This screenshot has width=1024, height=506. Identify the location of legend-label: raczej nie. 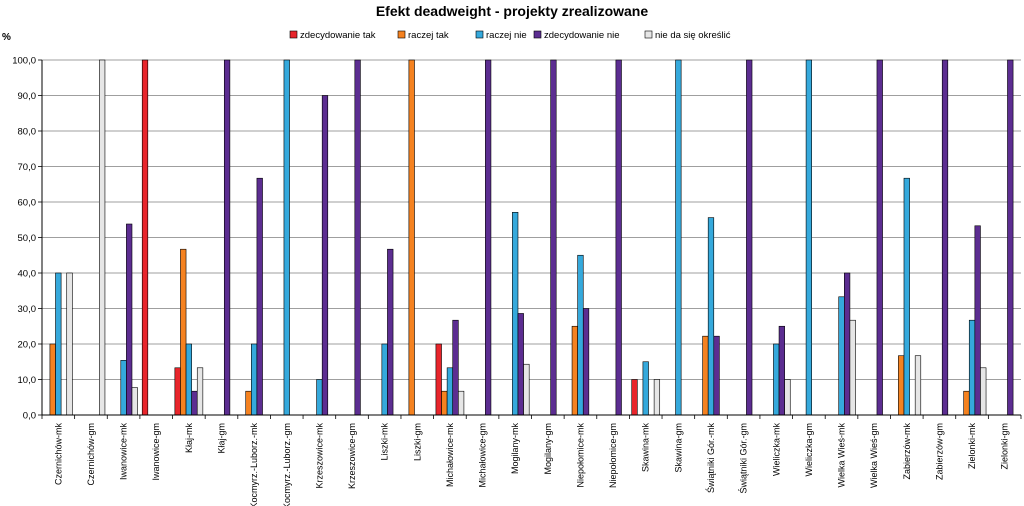
(506, 35).